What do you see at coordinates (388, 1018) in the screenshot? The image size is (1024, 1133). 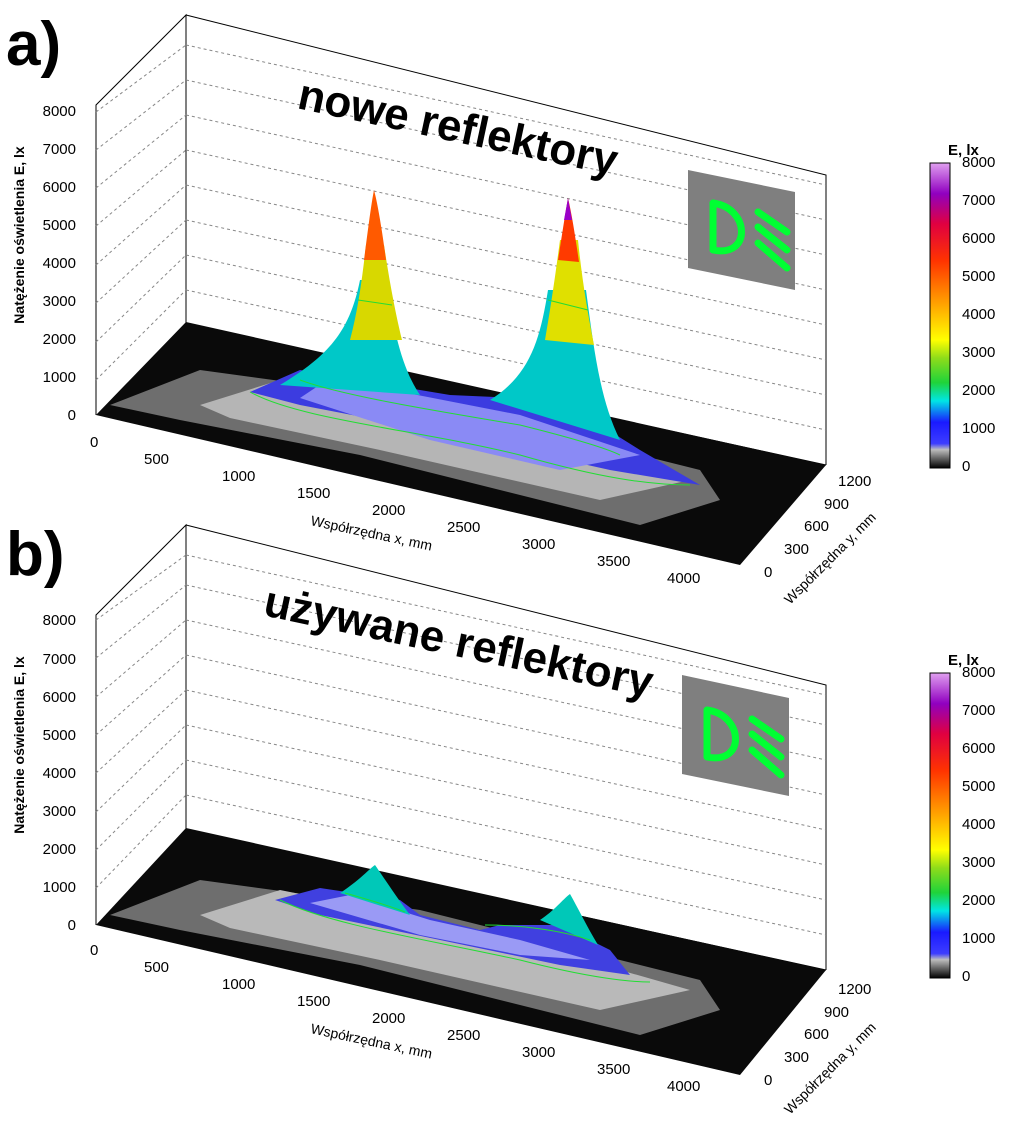 I see `panel-b-xt-4: 2000` at bounding box center [388, 1018].